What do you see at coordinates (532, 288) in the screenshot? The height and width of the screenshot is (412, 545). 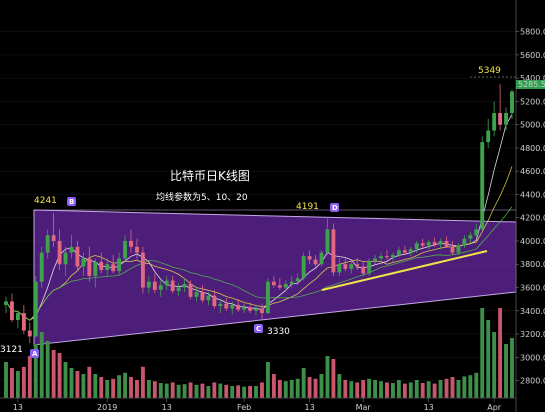 I see `price-tick-label: 3600.00` at bounding box center [532, 288].